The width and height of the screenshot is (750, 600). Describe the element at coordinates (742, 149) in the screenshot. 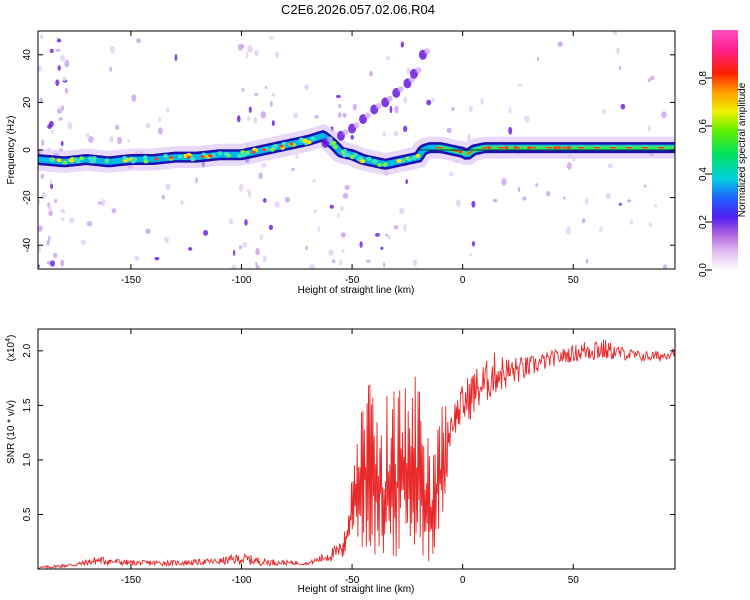

I see `colorbar-label: Normalized spectral amplitude` at that location.